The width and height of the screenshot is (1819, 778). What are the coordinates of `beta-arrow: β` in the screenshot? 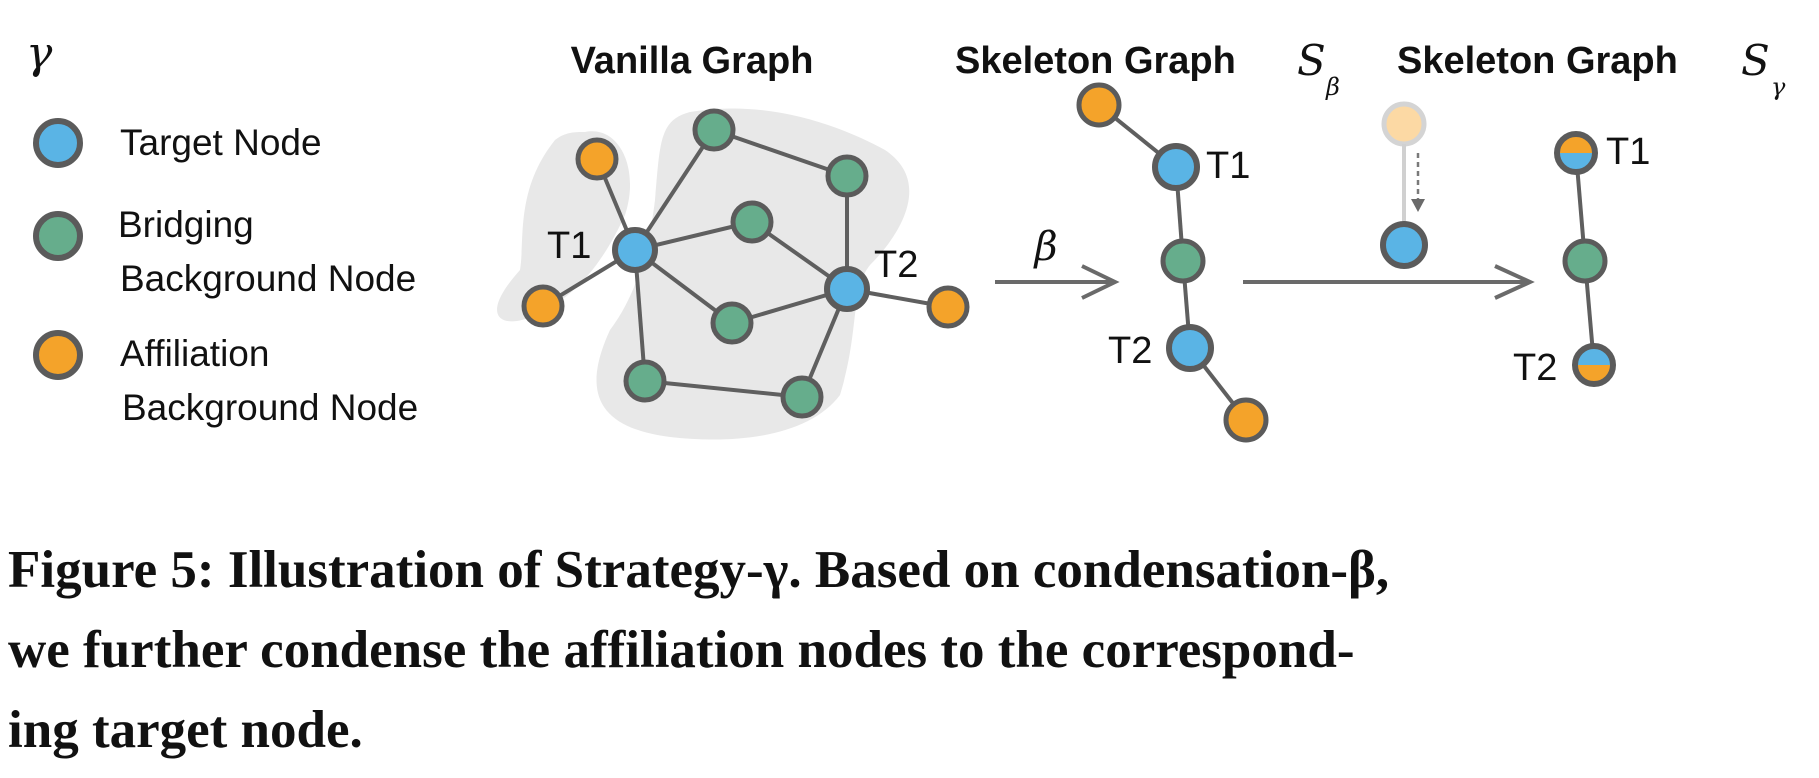 It's located at (1057, 262).